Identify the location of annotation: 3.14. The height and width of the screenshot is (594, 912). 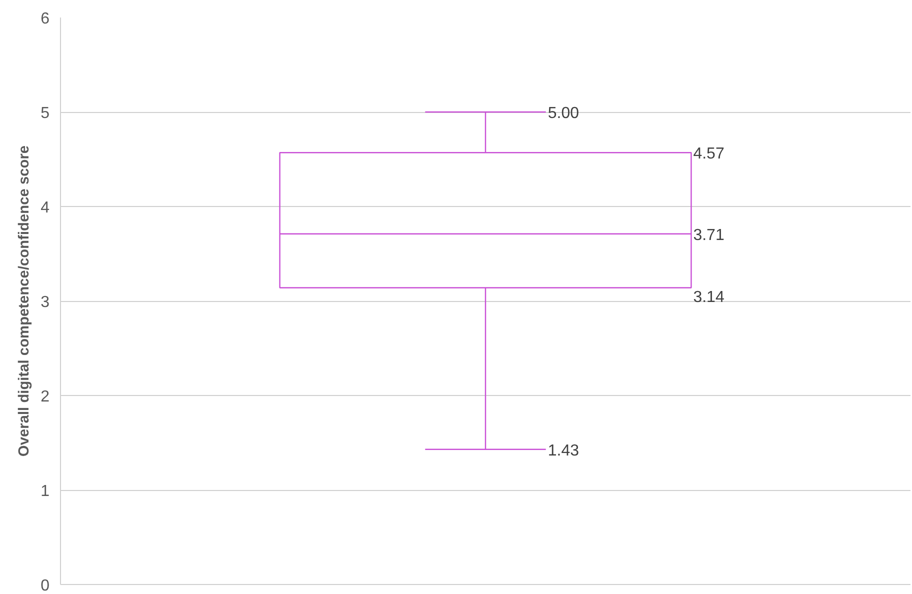
(708, 297).